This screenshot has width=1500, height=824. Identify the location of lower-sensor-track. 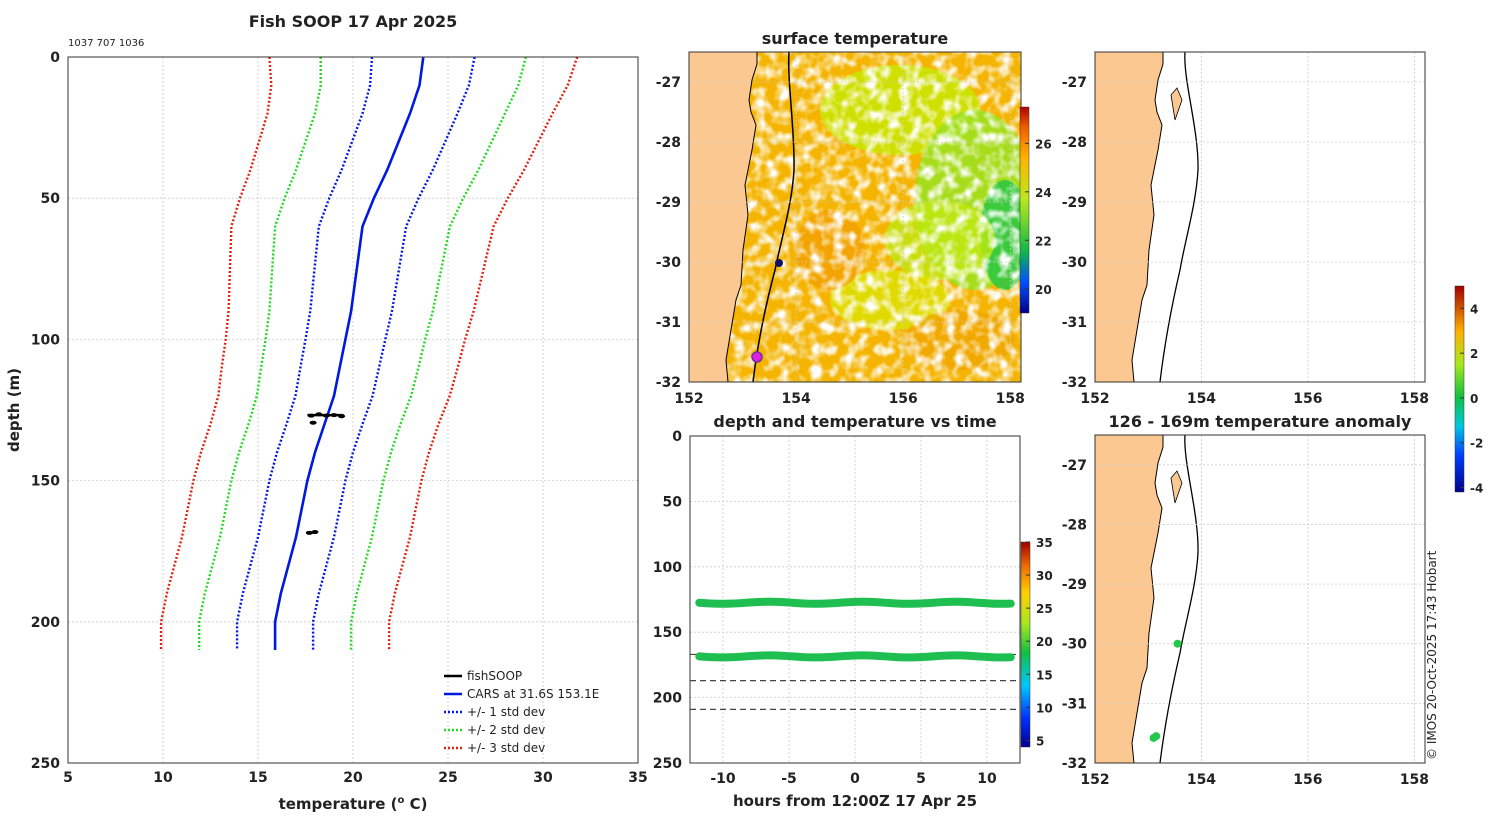
(855, 656).